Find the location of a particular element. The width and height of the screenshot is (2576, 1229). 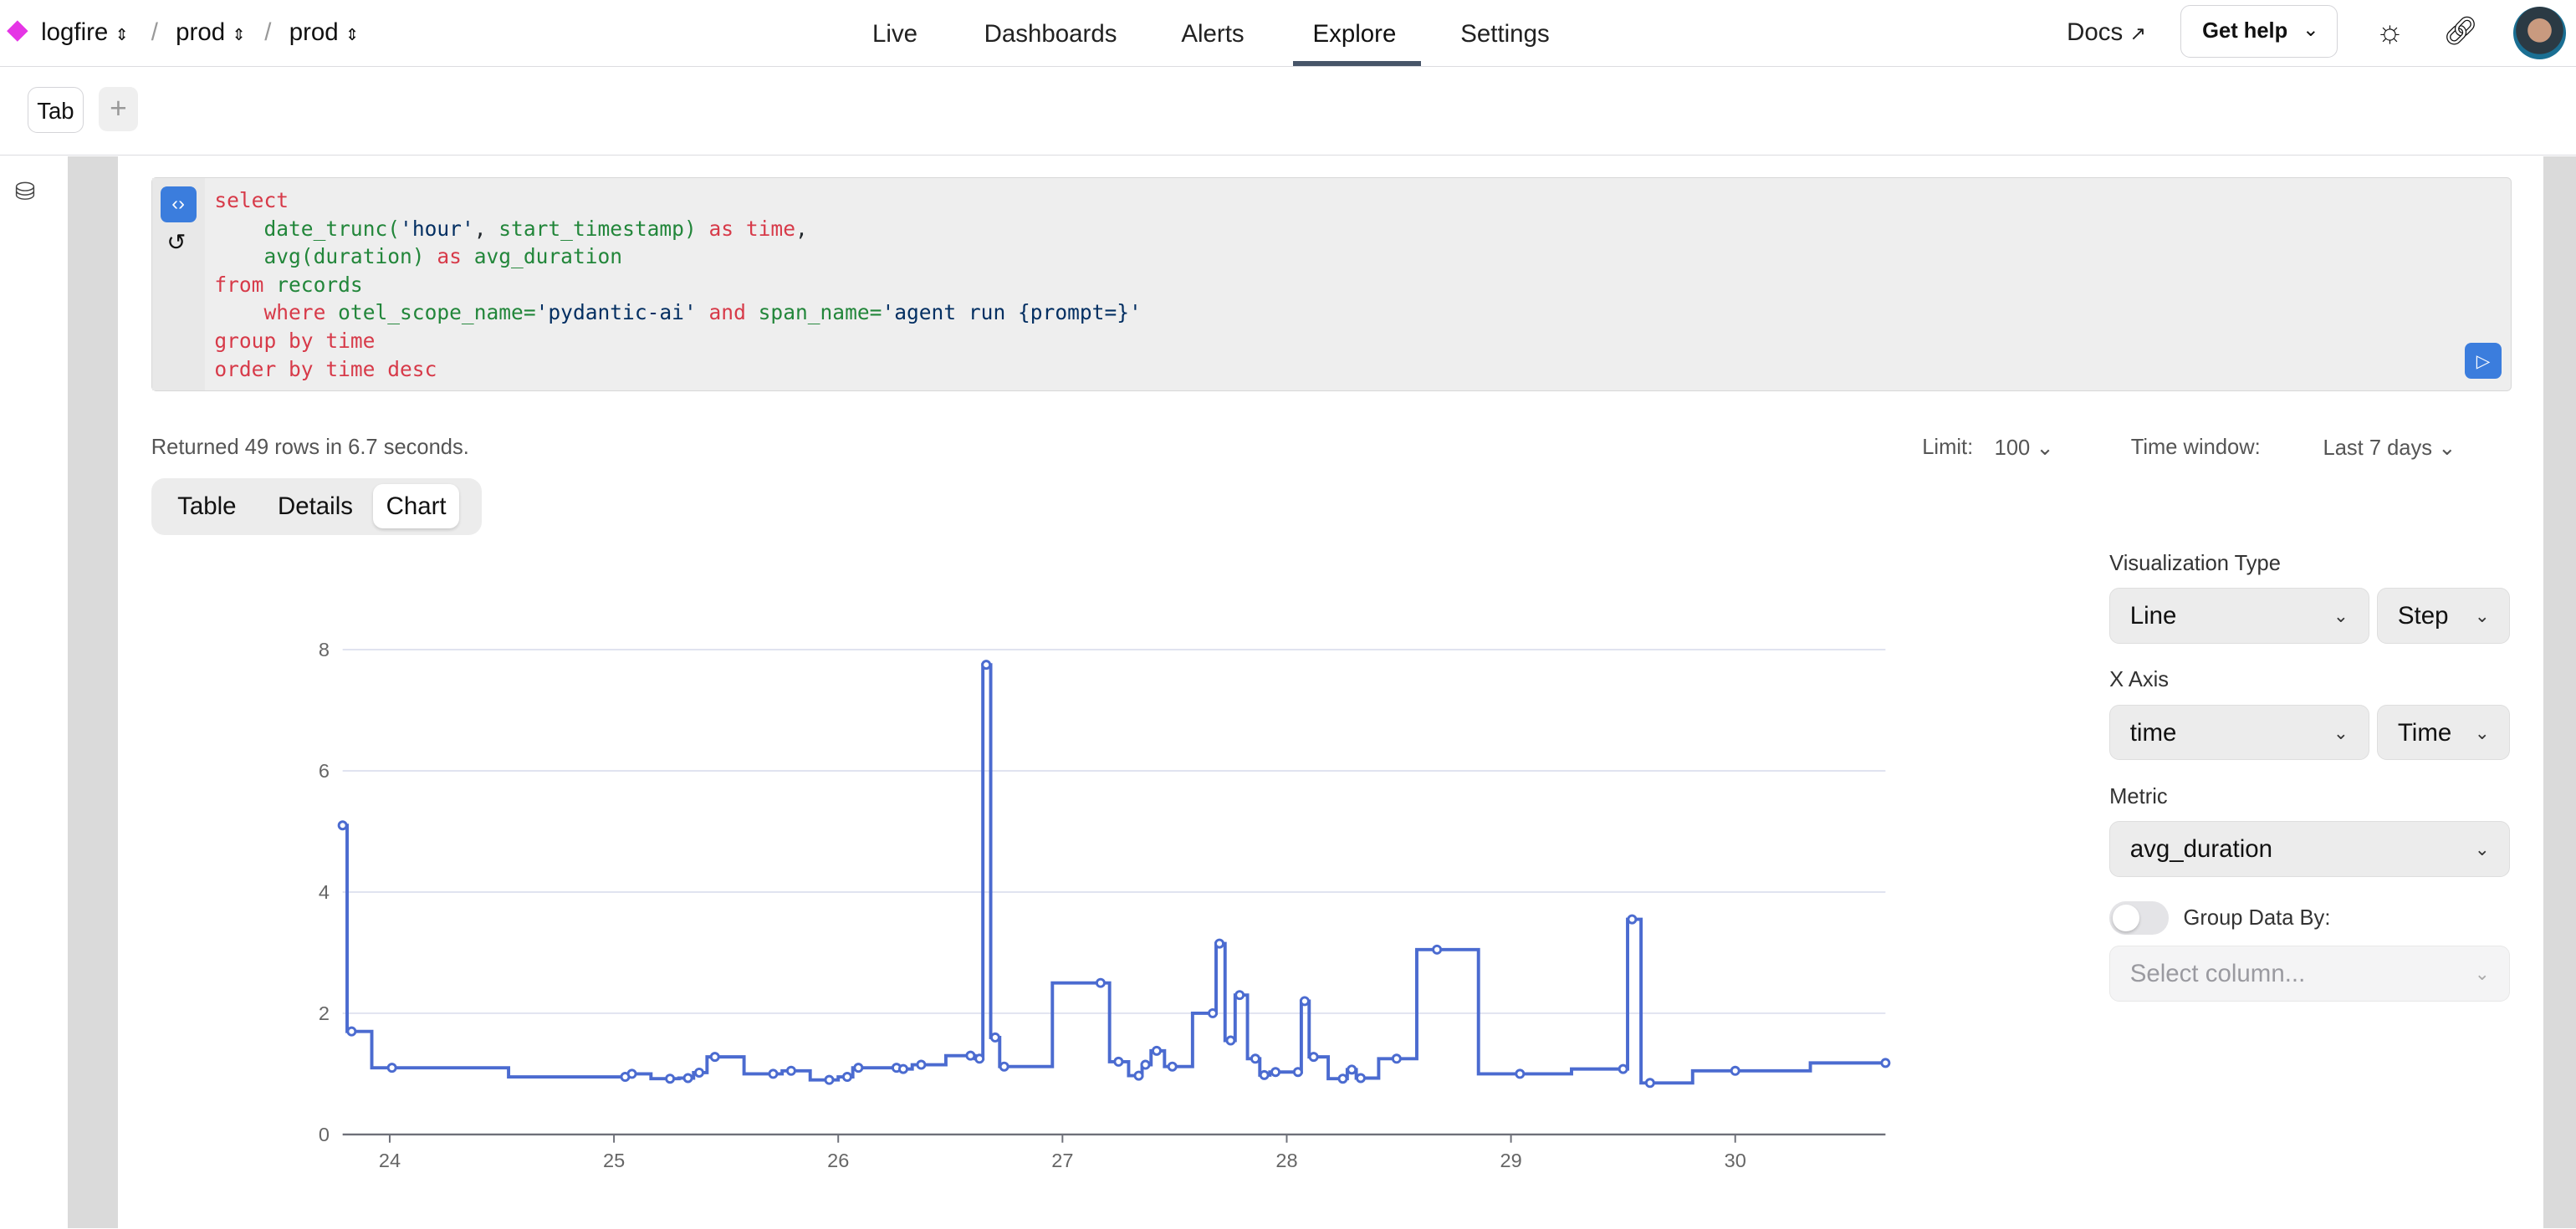

nav-settings: Settings is located at coordinates (1505, 33).